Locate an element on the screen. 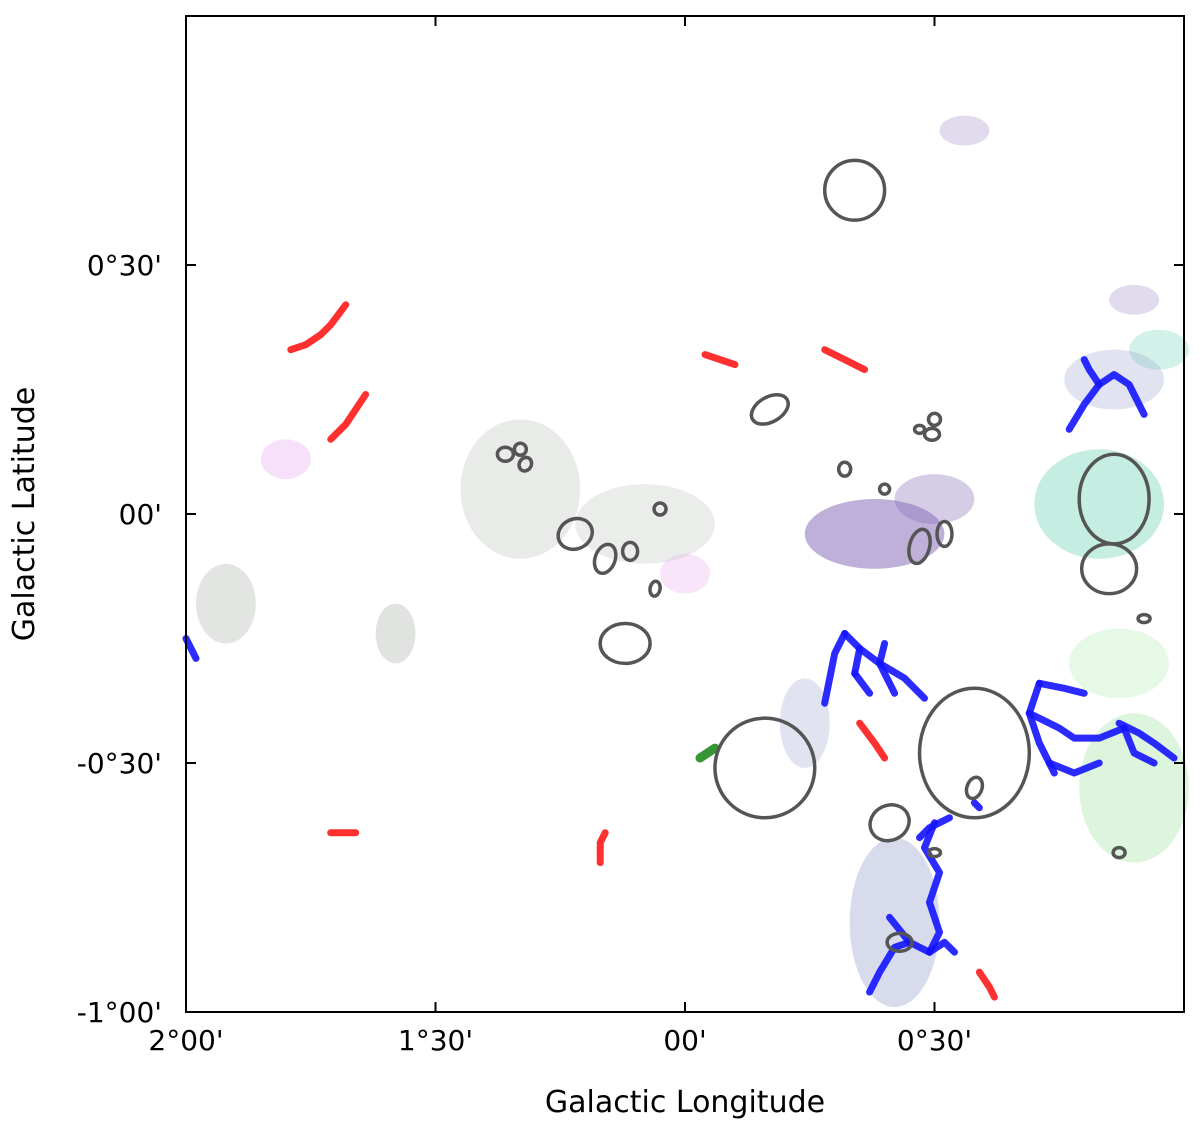  y-tick-label-1: 00' is located at coordinates (140, 514).